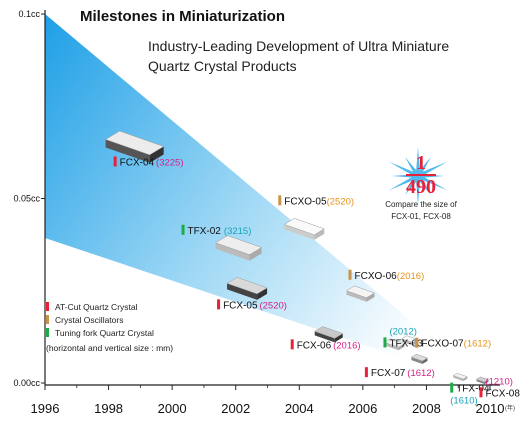 This screenshot has height=424, width=520. Describe the element at coordinates (376, 276) in the screenshot. I see `point-name: FCXO-06` at that location.